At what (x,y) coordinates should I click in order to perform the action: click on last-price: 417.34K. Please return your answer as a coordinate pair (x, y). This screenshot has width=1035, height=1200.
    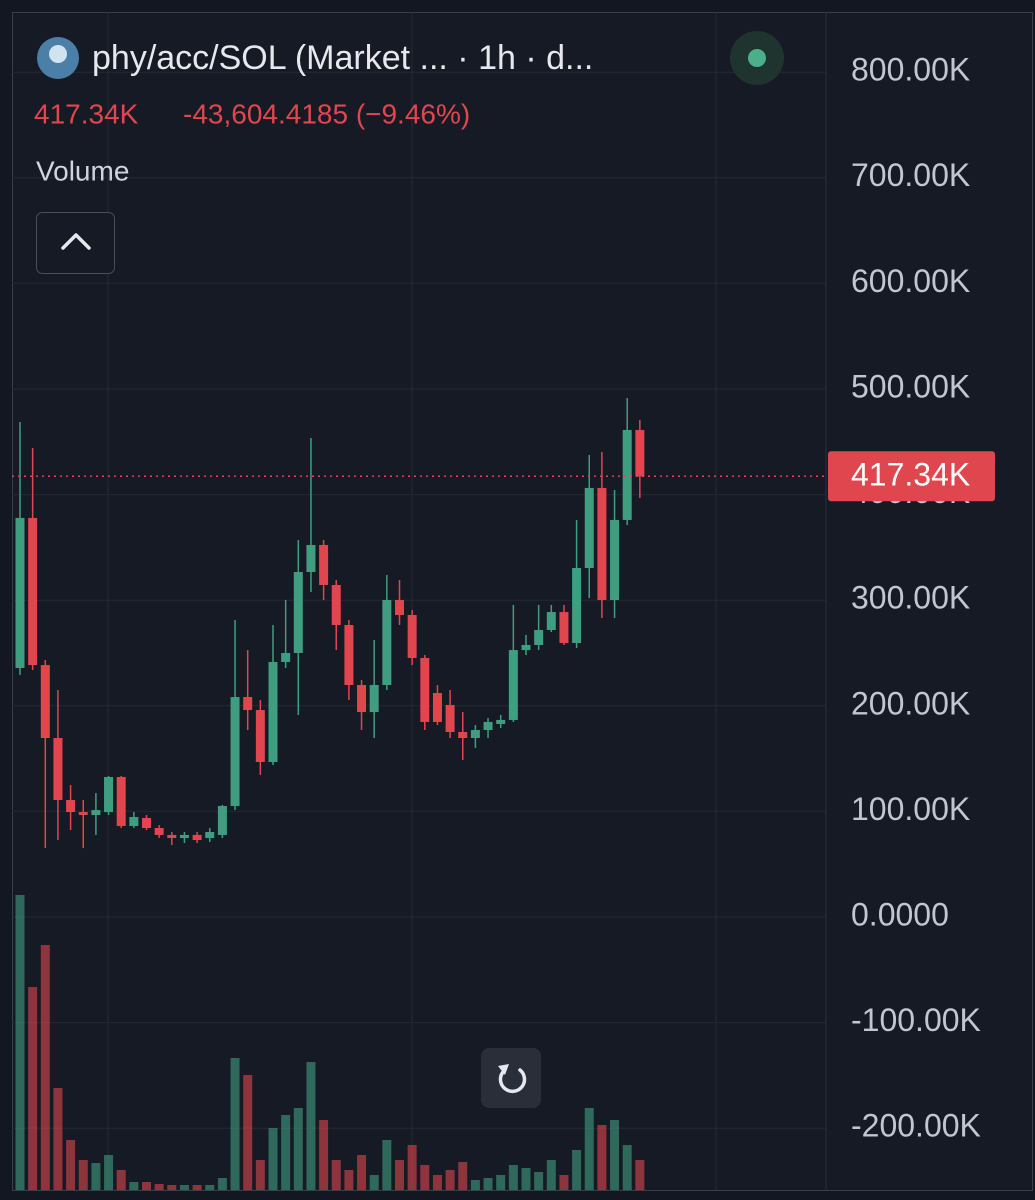
    Looking at the image, I should click on (86, 113).